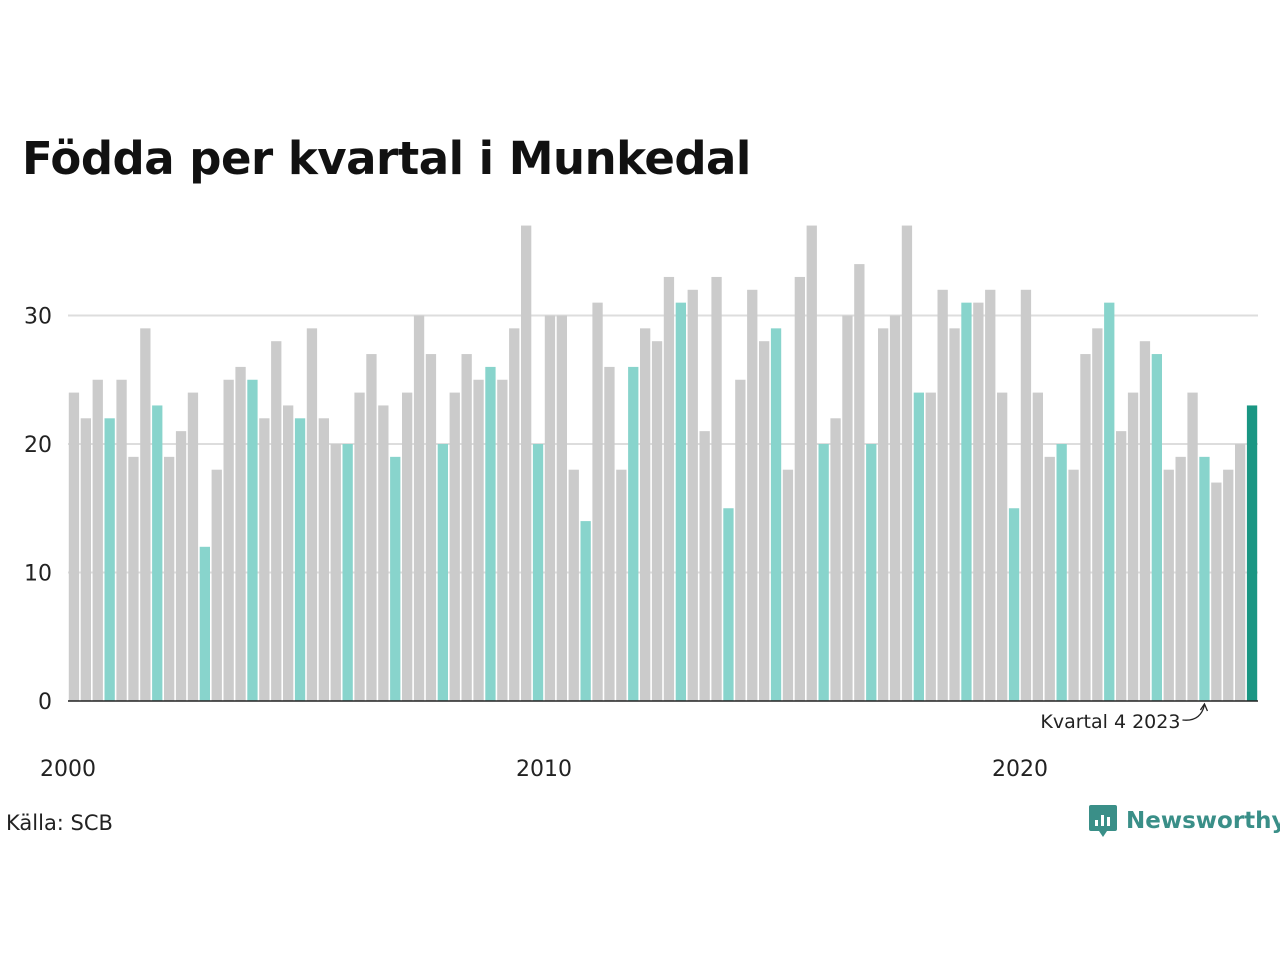 The image size is (1280, 960). Describe the element at coordinates (1194, 712) in the screenshot. I see `annotation-arrow` at that location.